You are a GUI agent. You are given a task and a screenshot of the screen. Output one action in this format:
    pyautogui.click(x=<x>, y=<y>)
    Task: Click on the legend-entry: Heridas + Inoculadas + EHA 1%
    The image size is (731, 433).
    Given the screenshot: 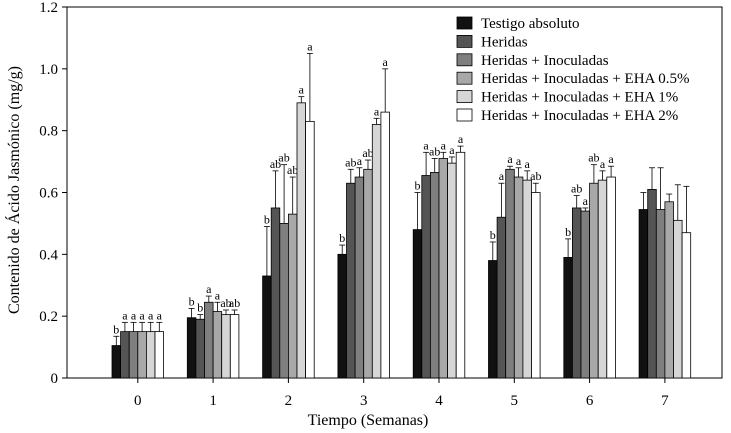 What is the action you would take?
    pyautogui.click(x=579, y=98)
    